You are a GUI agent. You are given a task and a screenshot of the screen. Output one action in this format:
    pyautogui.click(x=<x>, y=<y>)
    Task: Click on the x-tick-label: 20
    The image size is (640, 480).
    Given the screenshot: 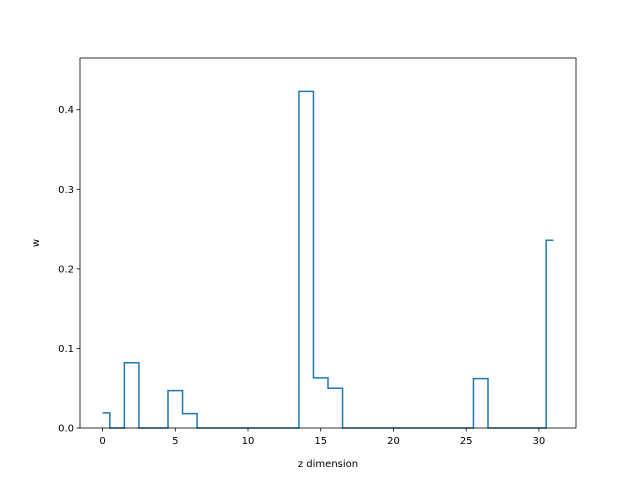 What is the action you would take?
    pyautogui.click(x=393, y=441)
    